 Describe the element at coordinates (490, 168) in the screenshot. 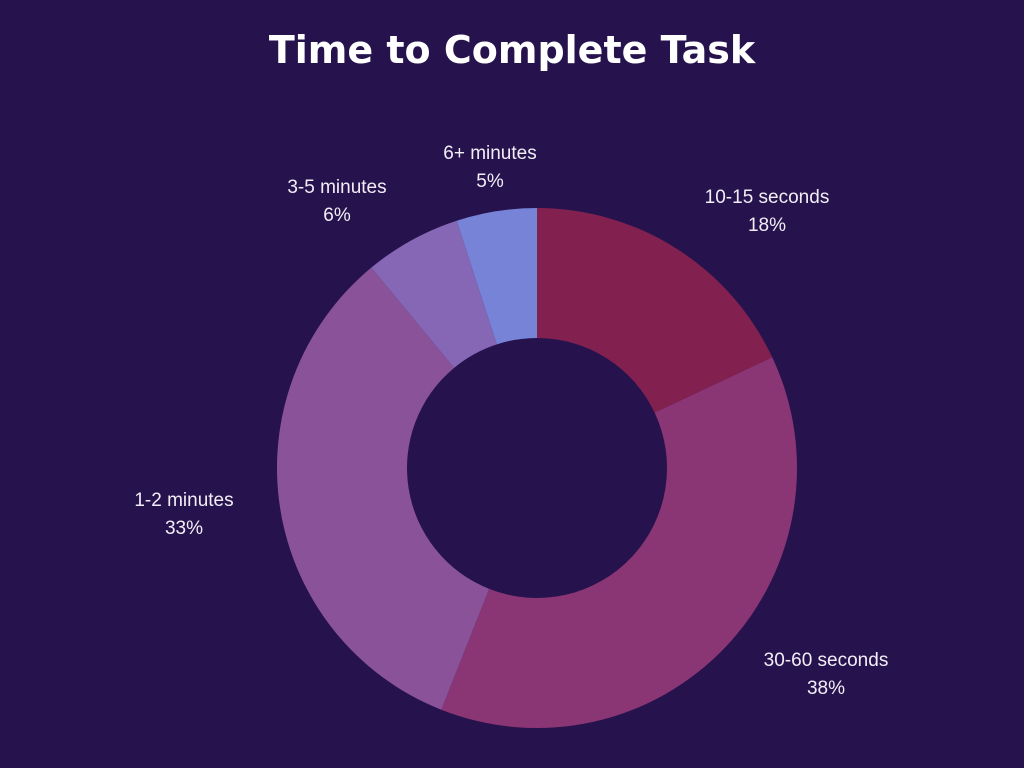

I see `label-6-plus-minutes: 6+ minutes 5%` at that location.